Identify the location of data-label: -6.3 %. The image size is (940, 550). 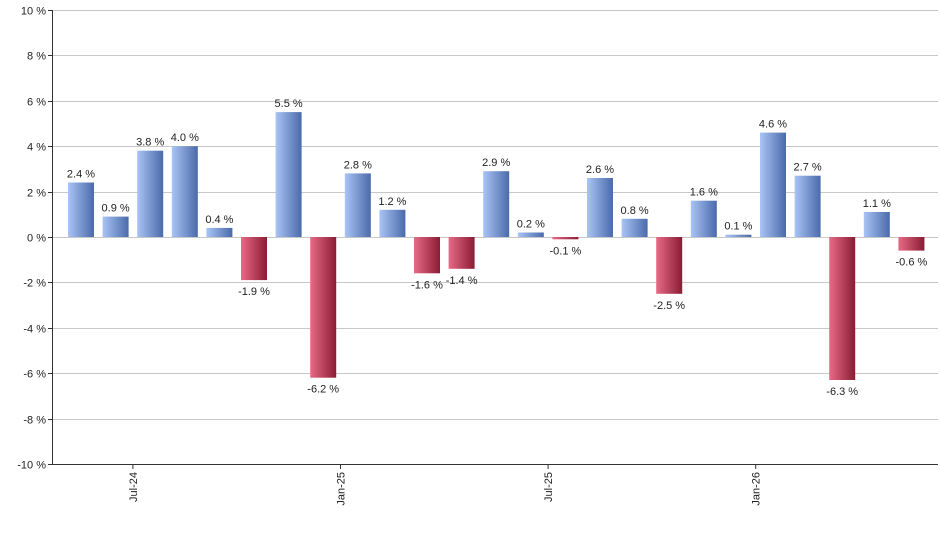
(842, 392).